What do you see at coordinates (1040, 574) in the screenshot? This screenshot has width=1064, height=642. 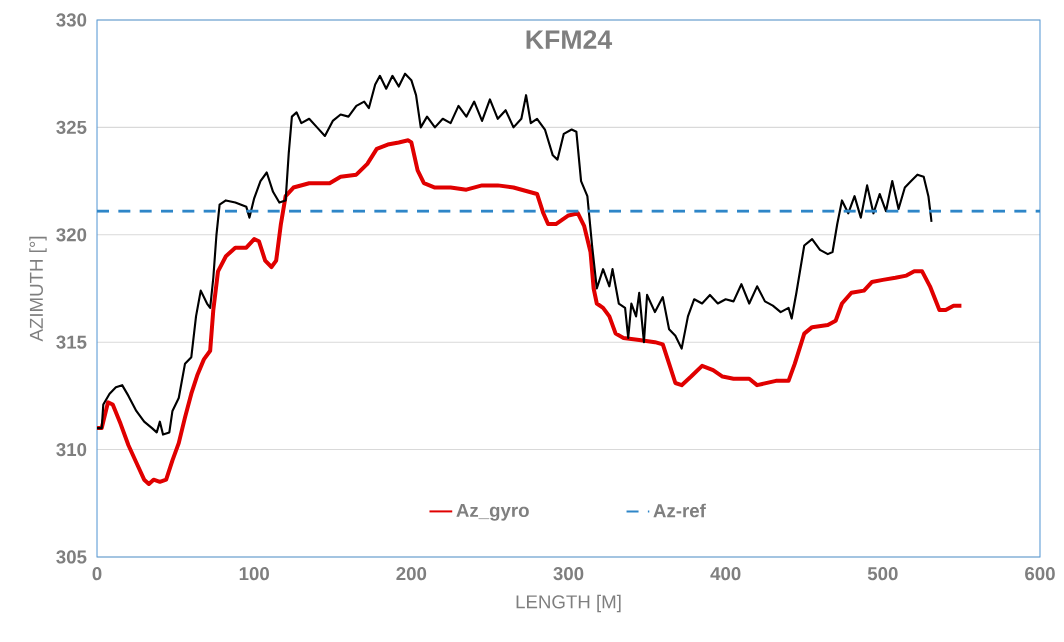 I see `x-tick-label: 600` at bounding box center [1040, 574].